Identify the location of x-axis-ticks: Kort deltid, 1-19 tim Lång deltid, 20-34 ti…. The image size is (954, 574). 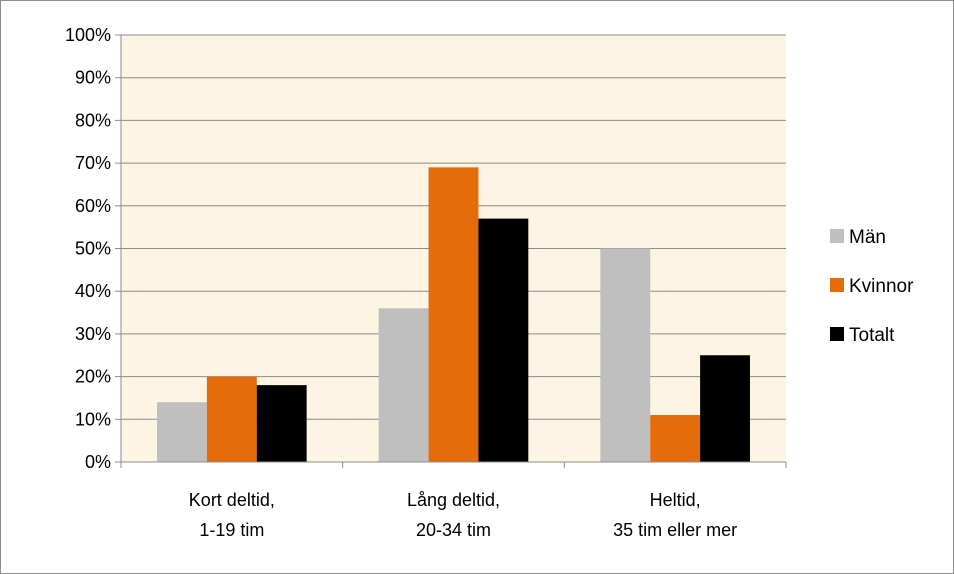
(453, 501).